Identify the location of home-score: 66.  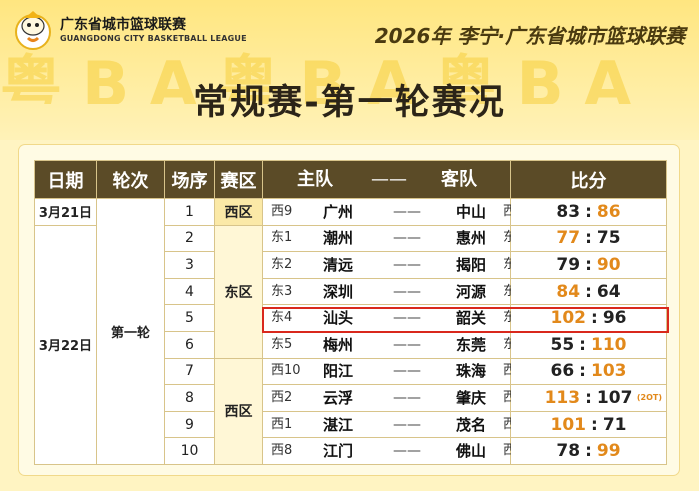
(562, 371).